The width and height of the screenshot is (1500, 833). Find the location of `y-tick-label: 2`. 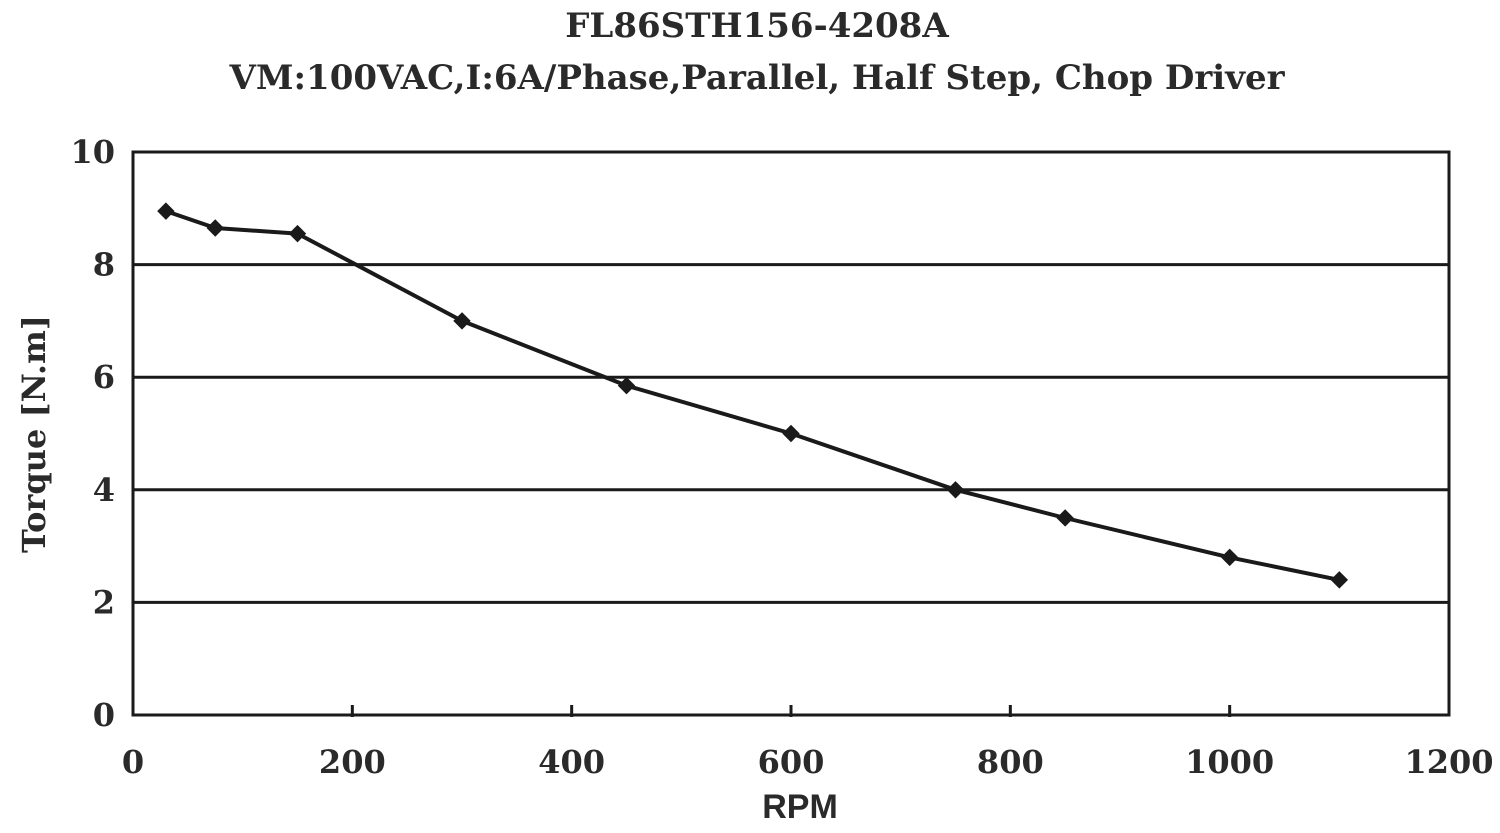

y-tick-label: 2 is located at coordinates (104, 602).